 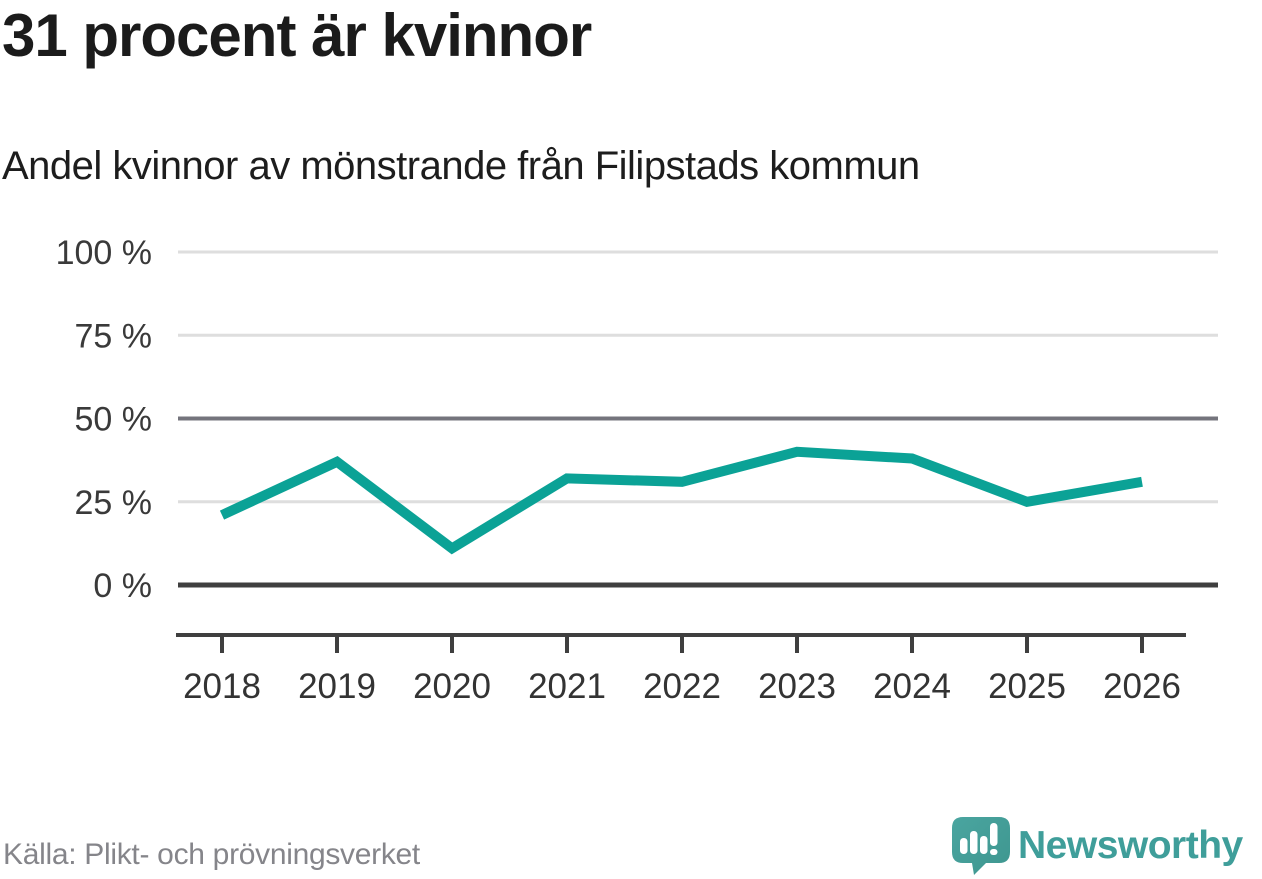 I want to click on x-tick-label: 2024, so click(x=912, y=686).